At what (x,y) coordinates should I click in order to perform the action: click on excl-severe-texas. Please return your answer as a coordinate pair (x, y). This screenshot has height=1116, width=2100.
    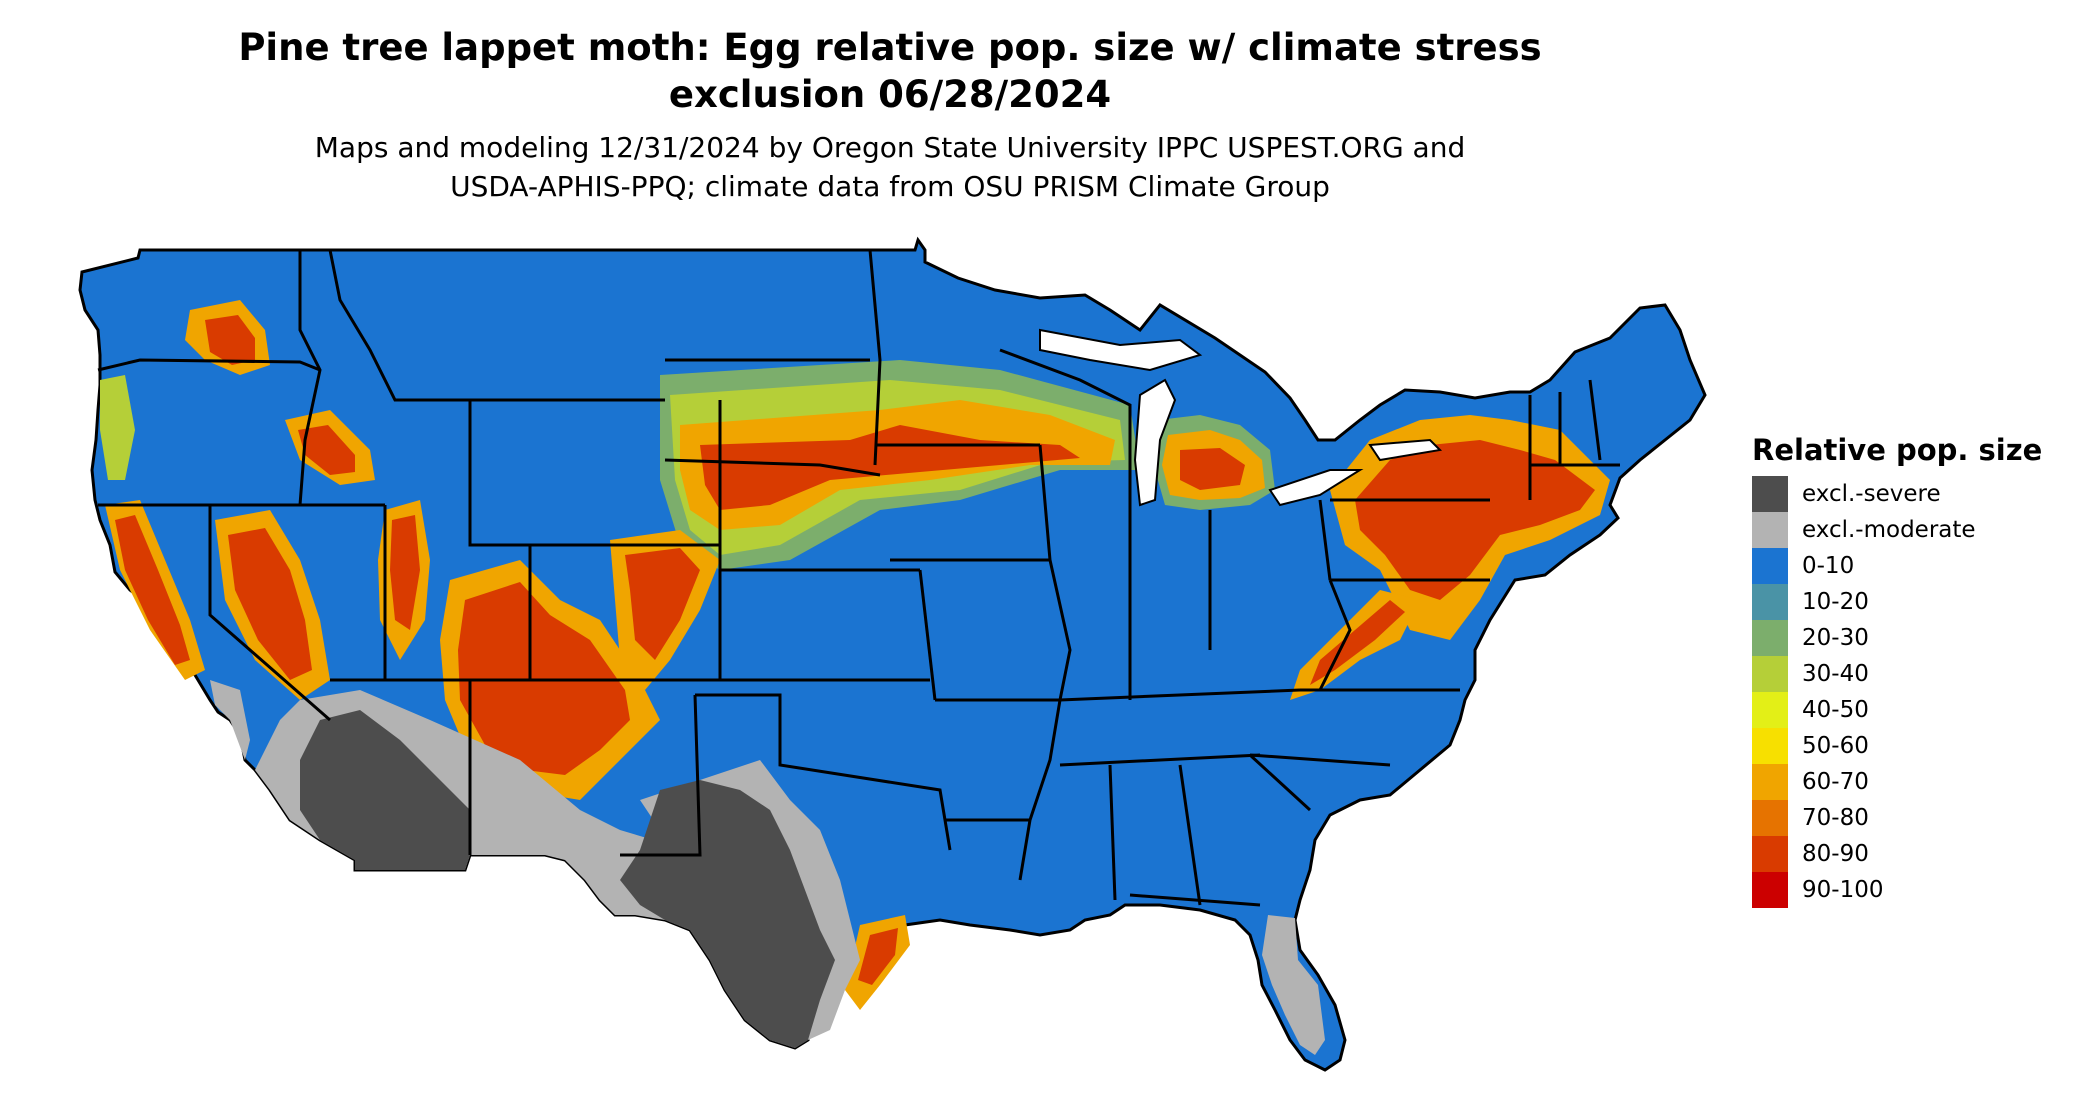
    Looking at the image, I should click on (727, 914).